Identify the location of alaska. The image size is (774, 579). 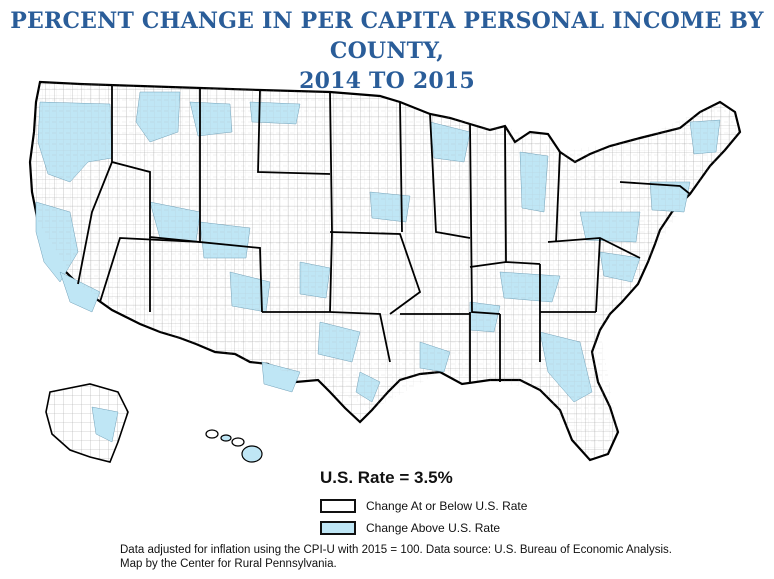
(87, 423).